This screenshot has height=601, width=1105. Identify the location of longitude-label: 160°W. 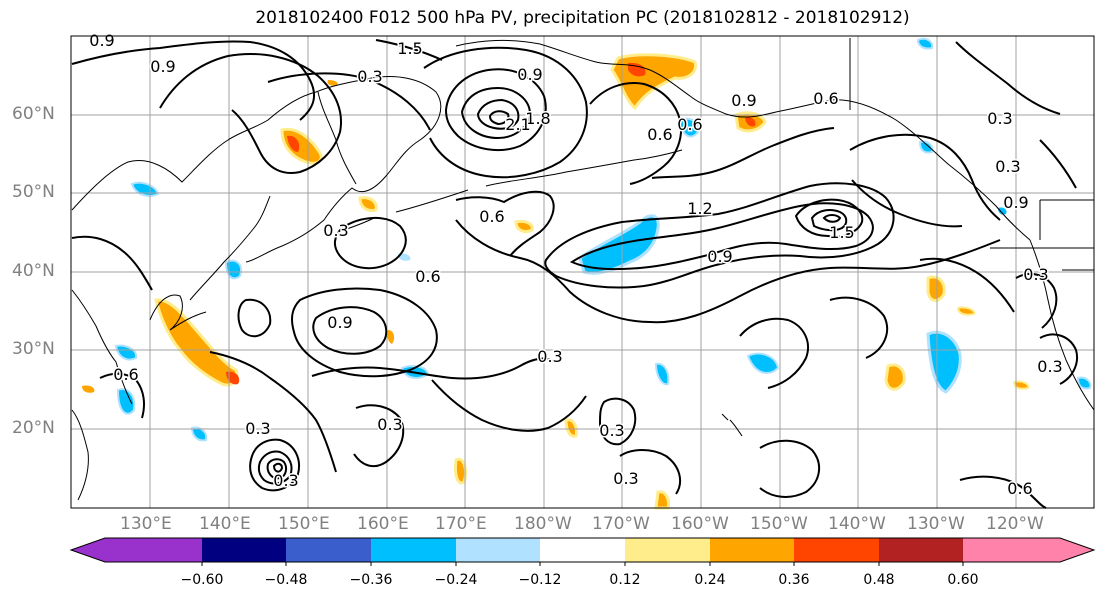
(700, 524).